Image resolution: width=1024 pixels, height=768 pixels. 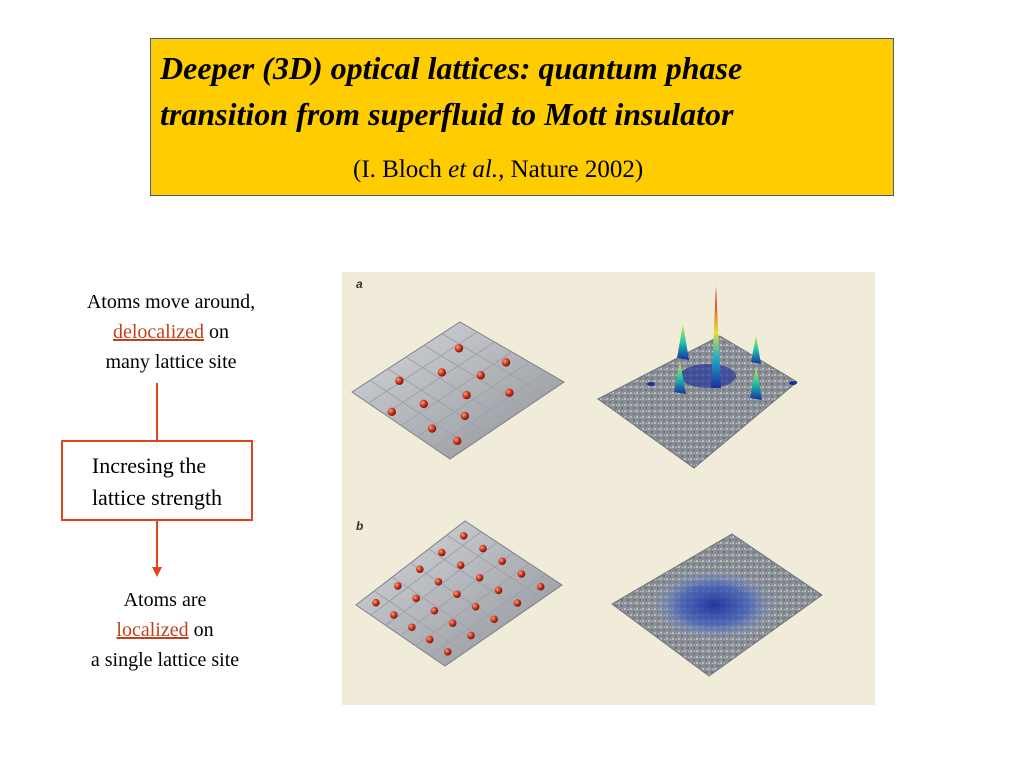 What do you see at coordinates (476, 169) in the screenshot?
I see `citation-italic: et al.,` at bounding box center [476, 169].